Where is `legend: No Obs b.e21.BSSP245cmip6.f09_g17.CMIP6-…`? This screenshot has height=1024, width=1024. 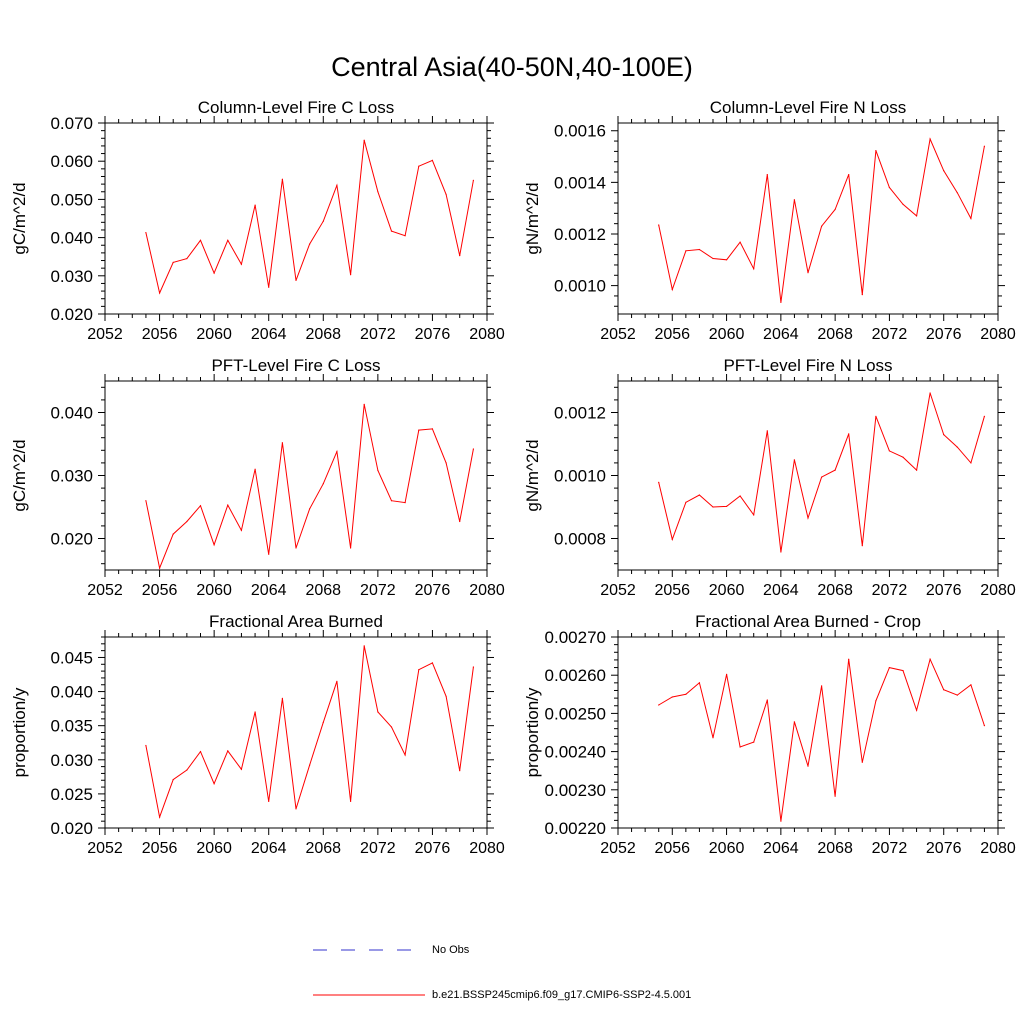
legend: No Obs b.e21.BSSP245cmip6.f09_g17.CMIP6-… is located at coordinates (502, 972).